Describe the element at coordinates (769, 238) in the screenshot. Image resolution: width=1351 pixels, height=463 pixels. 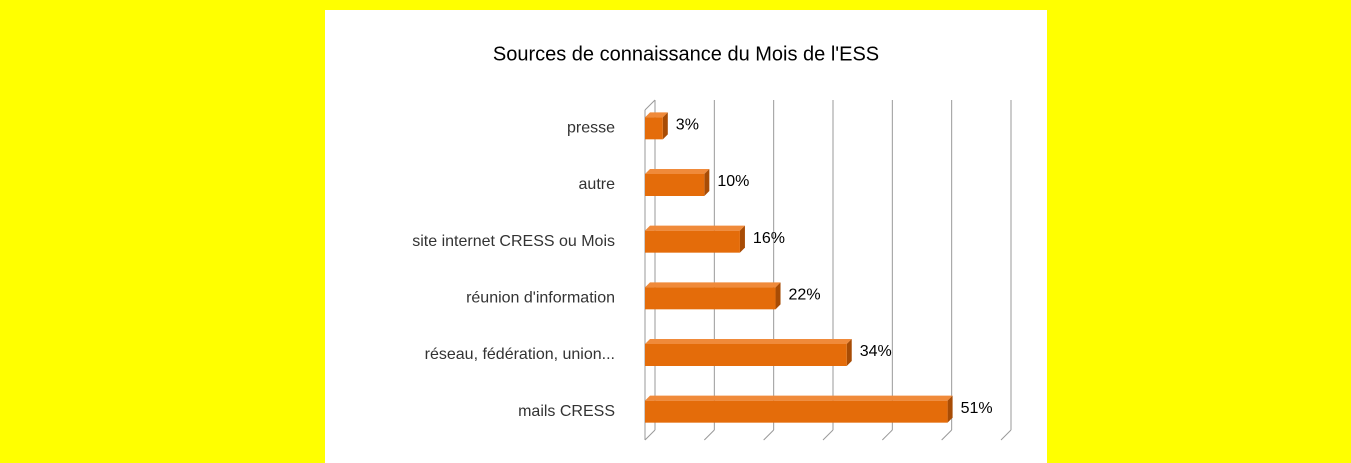
I see `data-label: 16%` at that location.